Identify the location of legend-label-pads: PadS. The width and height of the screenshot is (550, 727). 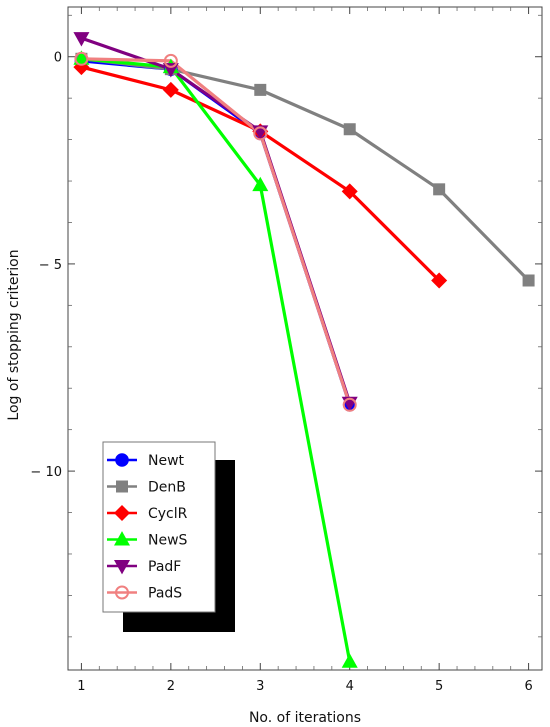
(165, 594).